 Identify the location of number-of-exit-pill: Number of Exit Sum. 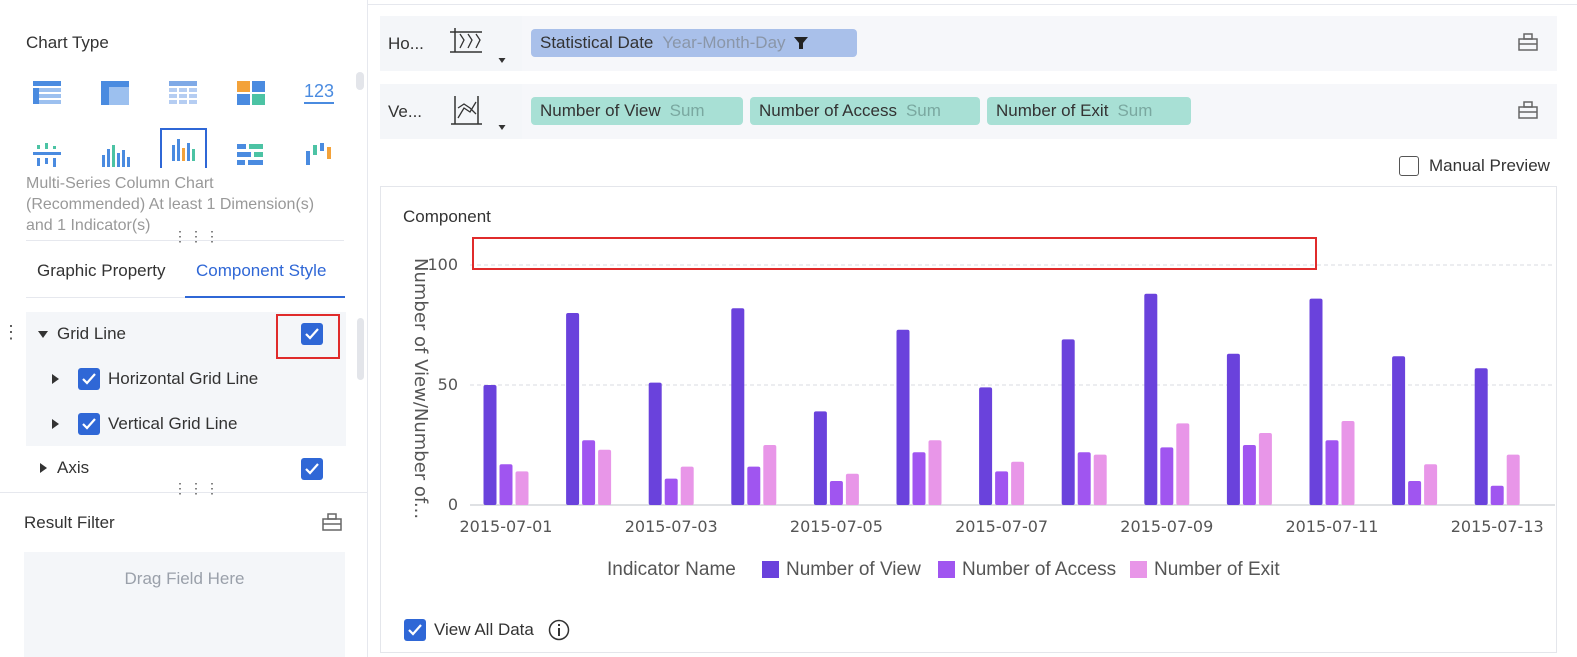
(1089, 111).